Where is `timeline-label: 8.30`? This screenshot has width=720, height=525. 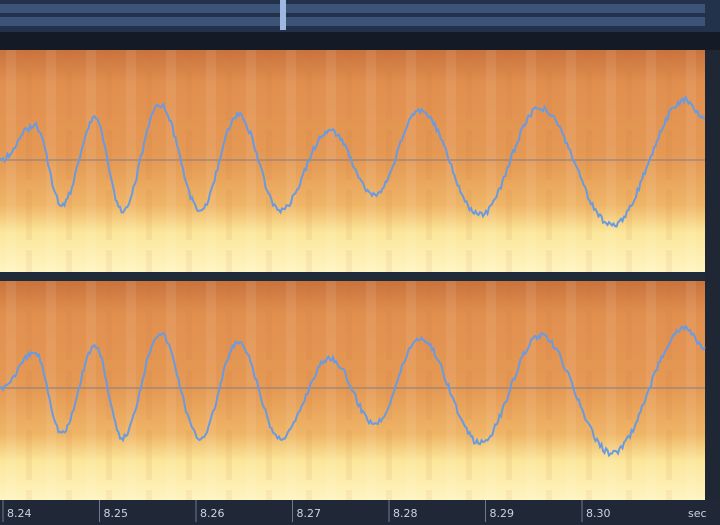 timeline-label: 8.30 is located at coordinates (598, 513).